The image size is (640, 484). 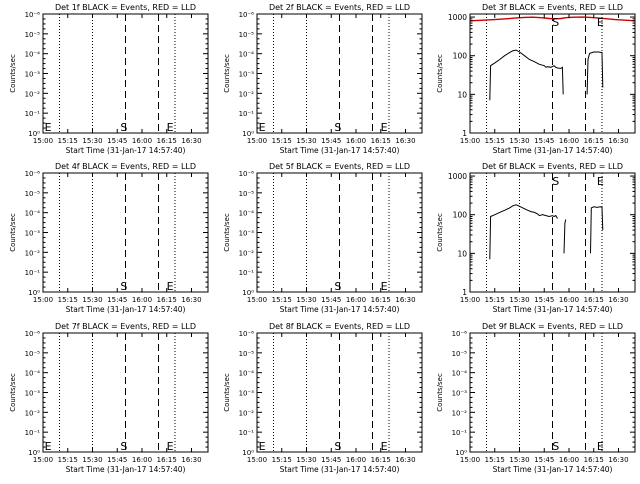 What do you see at coordinates (125, 7) in the screenshot?
I see `panel-title: Det 1f BLACK = Events, RED = LLD` at bounding box center [125, 7].